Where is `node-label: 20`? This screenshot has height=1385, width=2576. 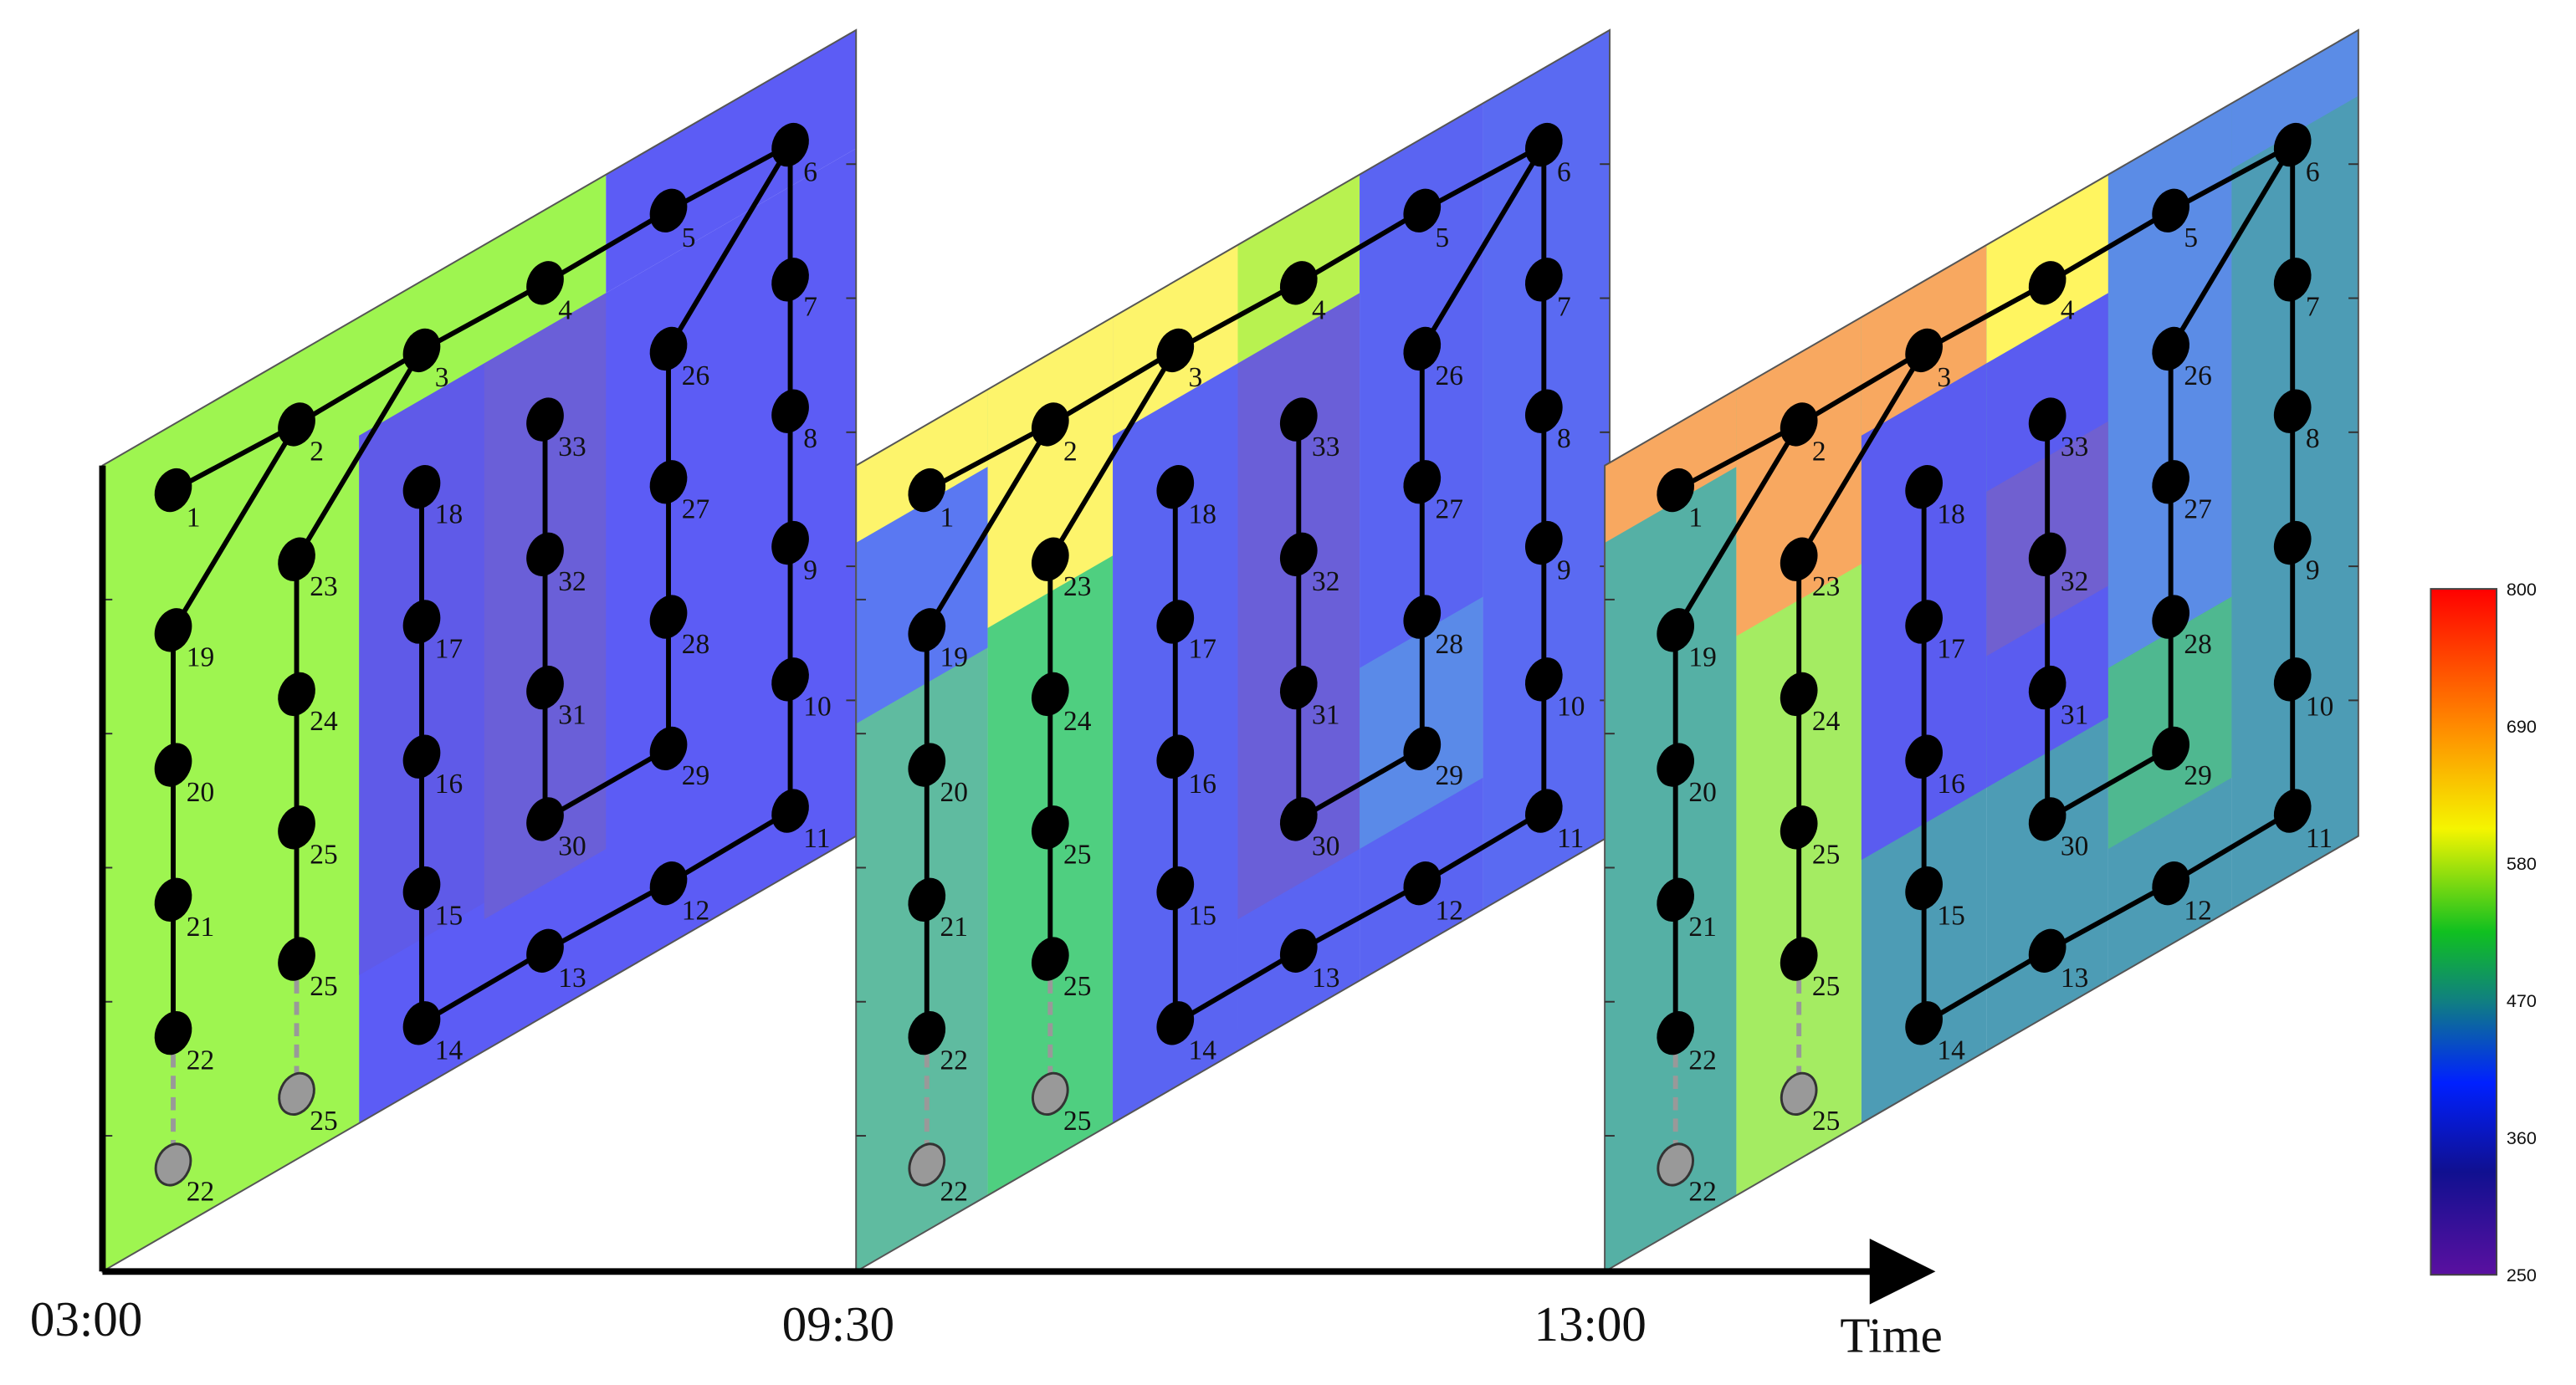 node-label: 20 is located at coordinates (1702, 792).